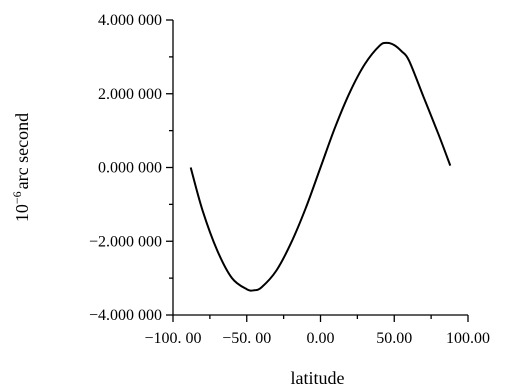  Describe the element at coordinates (321, 338) in the screenshot. I see `x-tick-label: 0.00` at that location.